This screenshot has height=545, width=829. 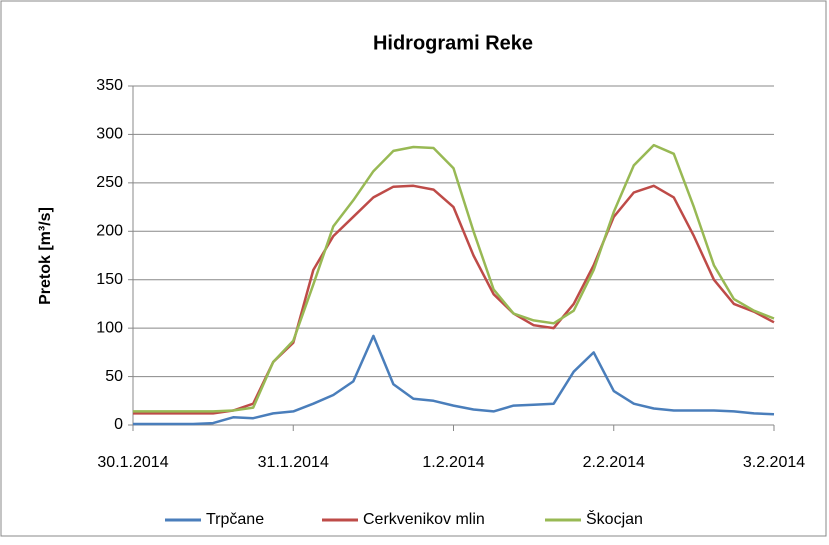 I want to click on y-axis-label: Pretok [m³/s], so click(x=45, y=256).